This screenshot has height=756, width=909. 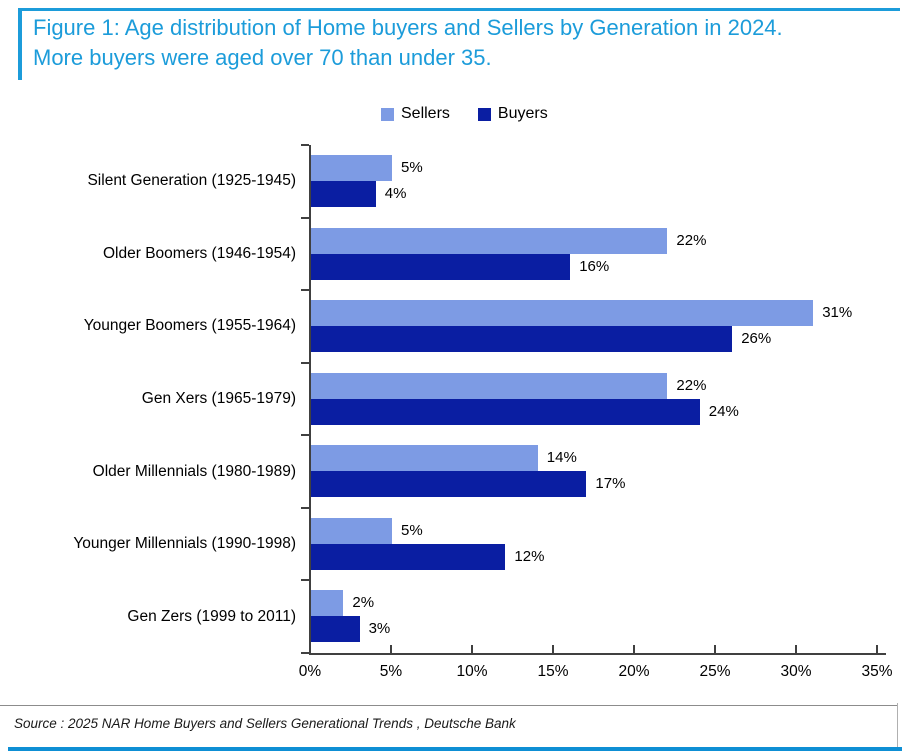 What do you see at coordinates (449, 705) in the screenshot?
I see `footer-divider` at bounding box center [449, 705].